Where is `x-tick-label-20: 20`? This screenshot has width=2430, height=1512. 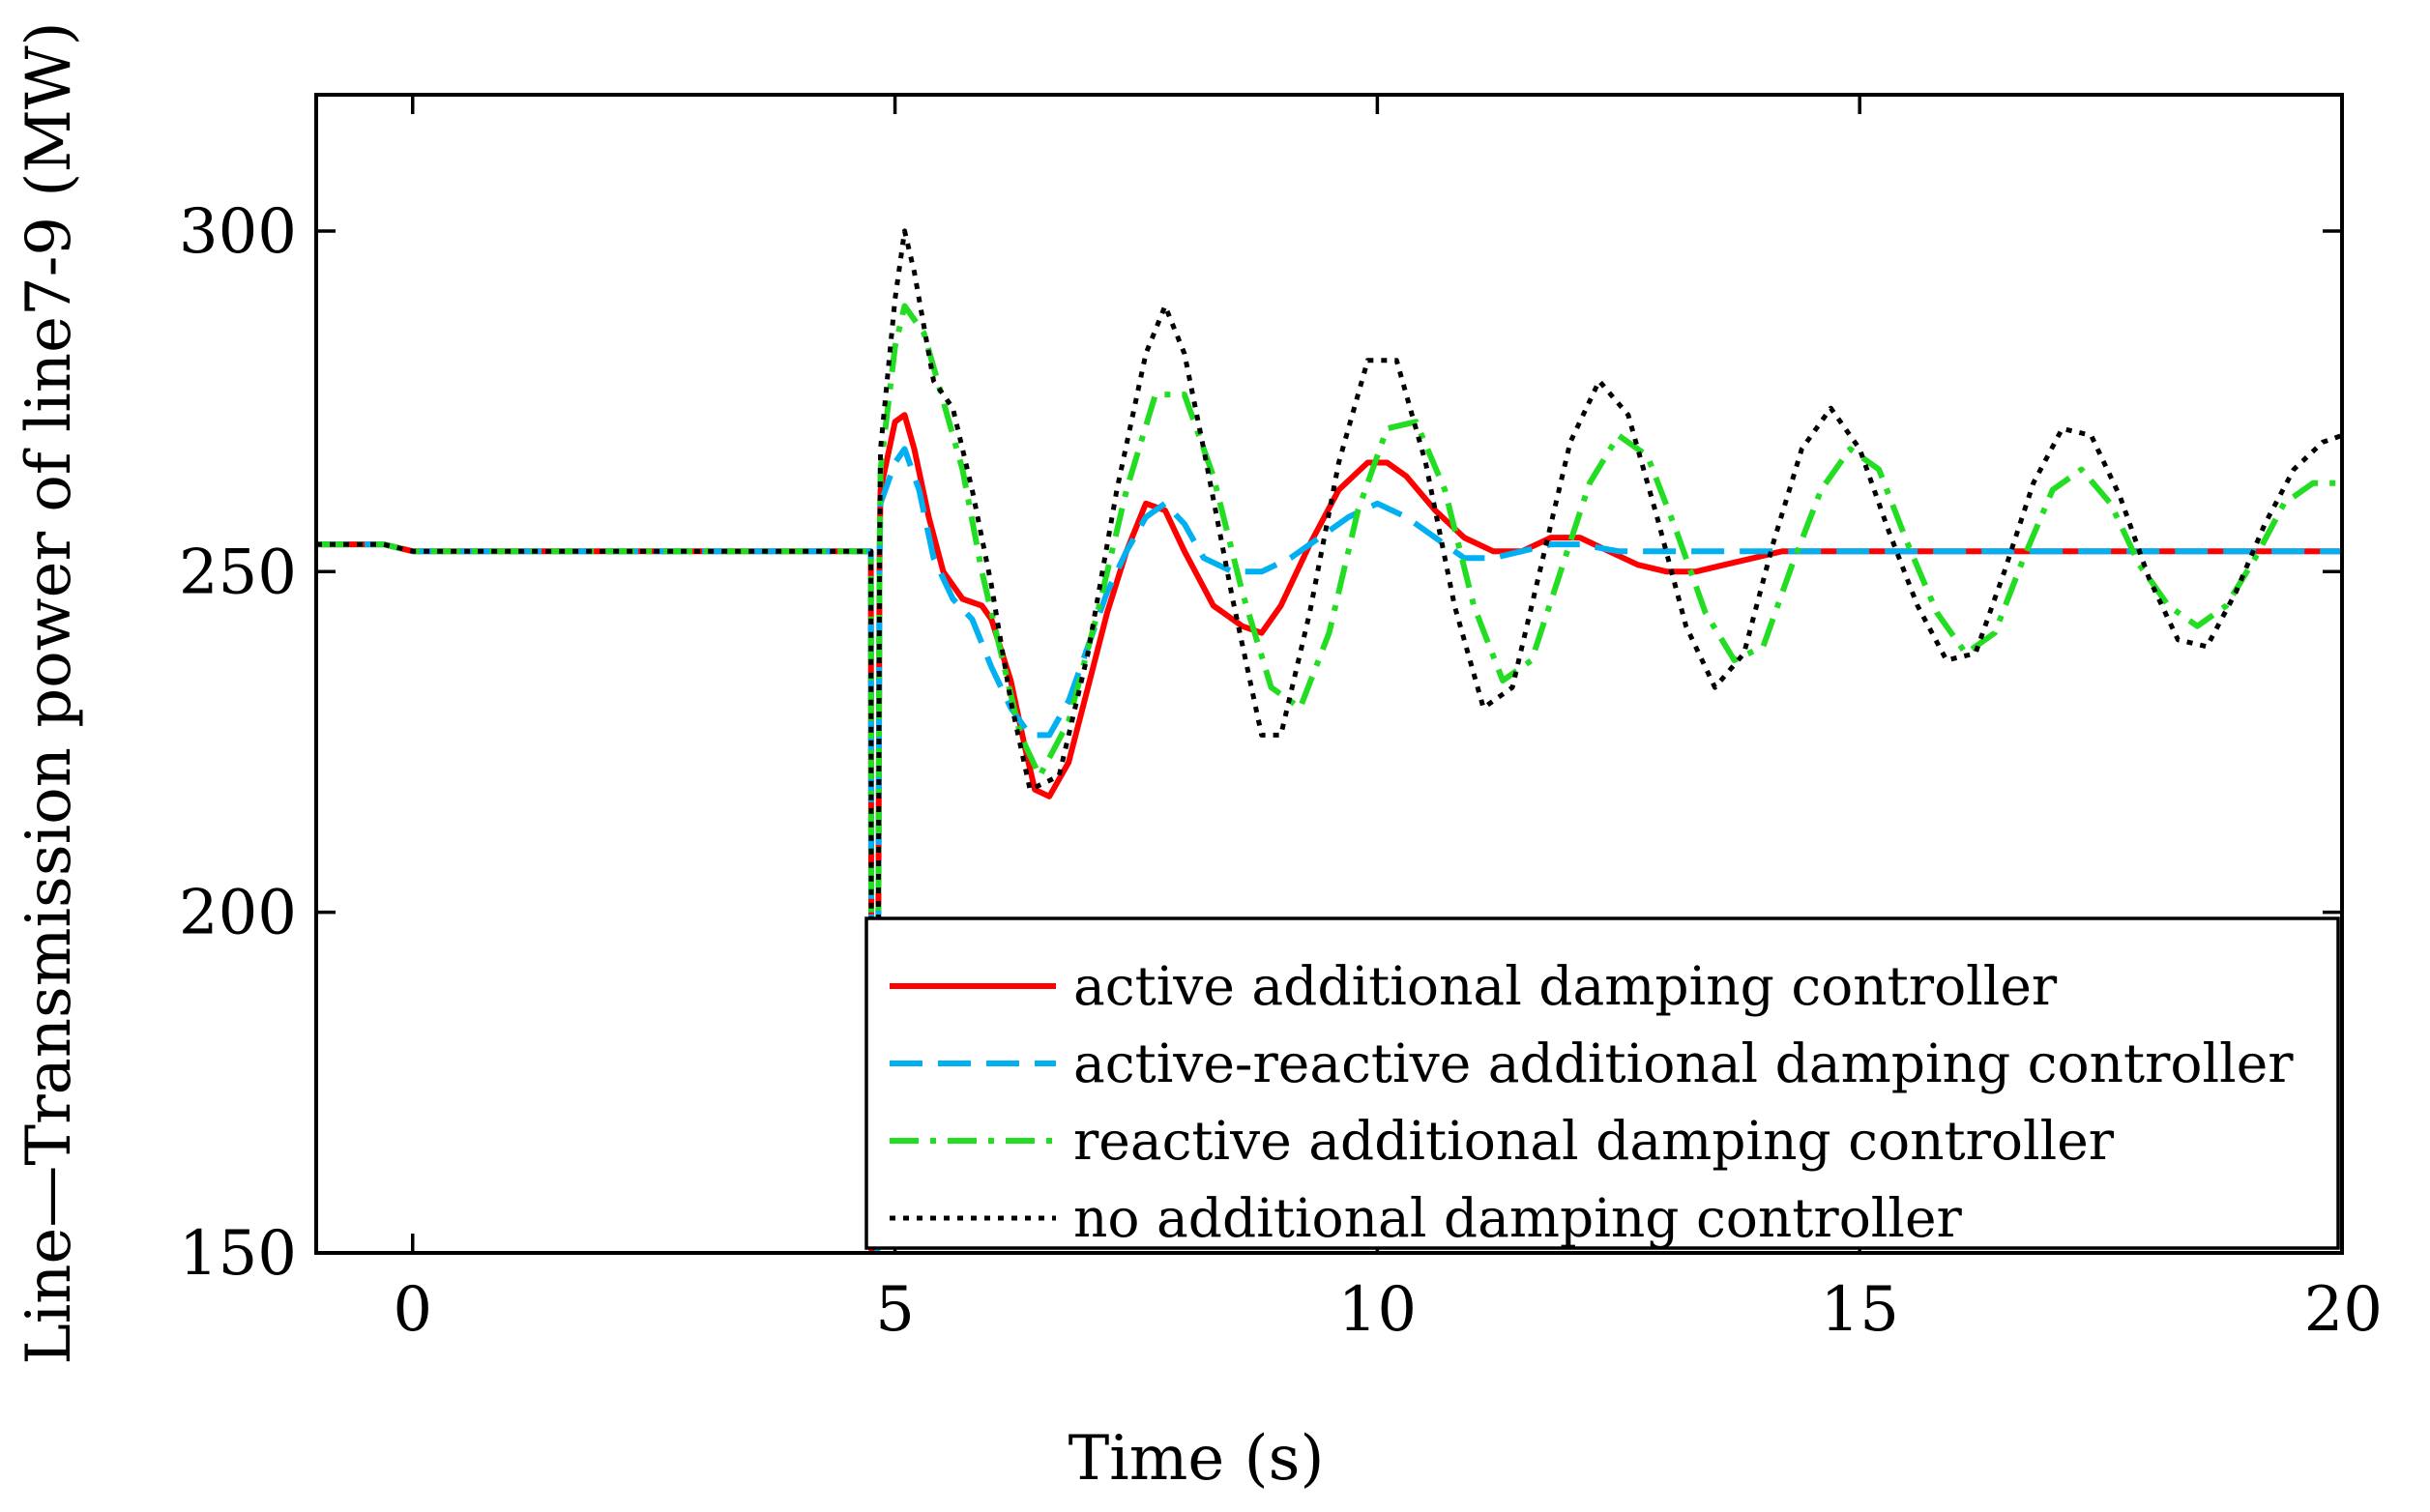
x-tick-label-20: 20 is located at coordinates (2343, 1310).